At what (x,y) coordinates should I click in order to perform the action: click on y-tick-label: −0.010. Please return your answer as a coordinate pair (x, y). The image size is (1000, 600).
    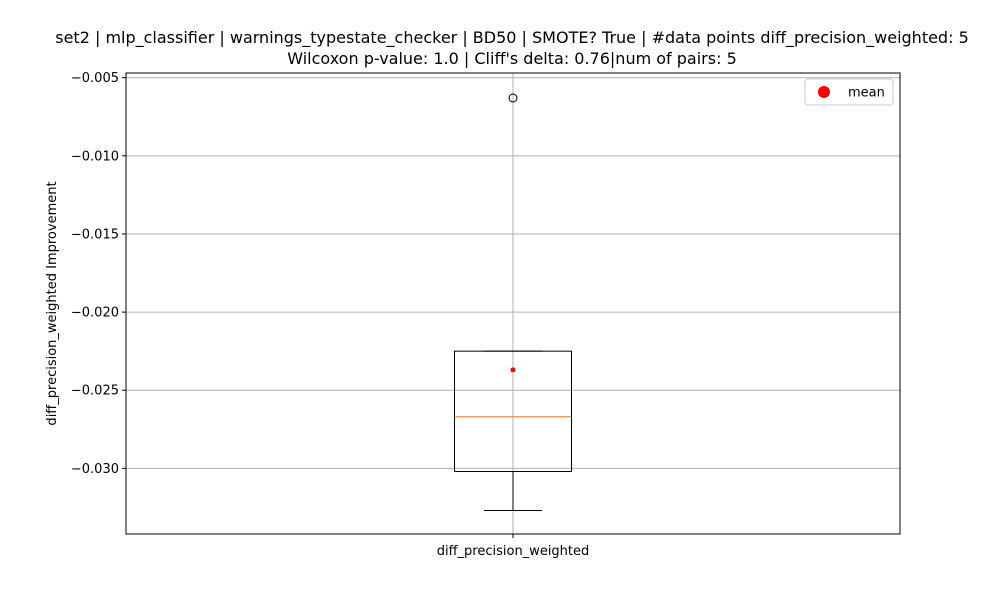
    Looking at the image, I should click on (95, 156).